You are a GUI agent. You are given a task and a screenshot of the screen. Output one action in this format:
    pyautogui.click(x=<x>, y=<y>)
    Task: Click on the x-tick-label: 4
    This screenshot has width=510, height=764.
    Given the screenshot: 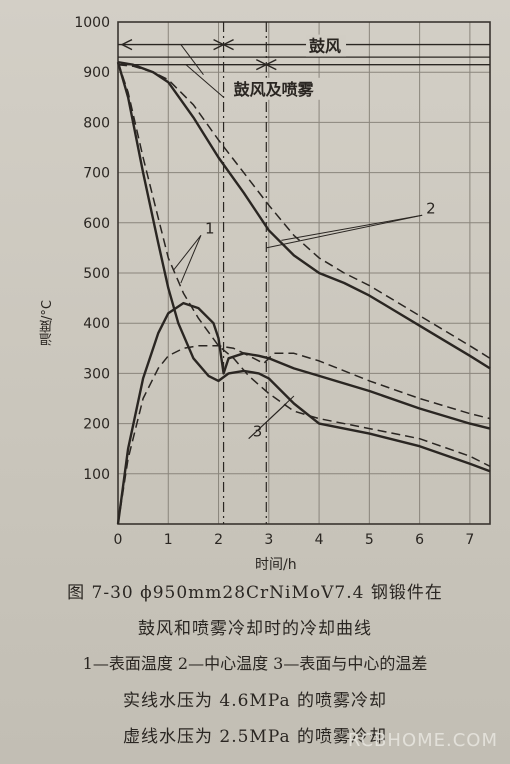 What is the action you would take?
    pyautogui.click(x=319, y=540)
    